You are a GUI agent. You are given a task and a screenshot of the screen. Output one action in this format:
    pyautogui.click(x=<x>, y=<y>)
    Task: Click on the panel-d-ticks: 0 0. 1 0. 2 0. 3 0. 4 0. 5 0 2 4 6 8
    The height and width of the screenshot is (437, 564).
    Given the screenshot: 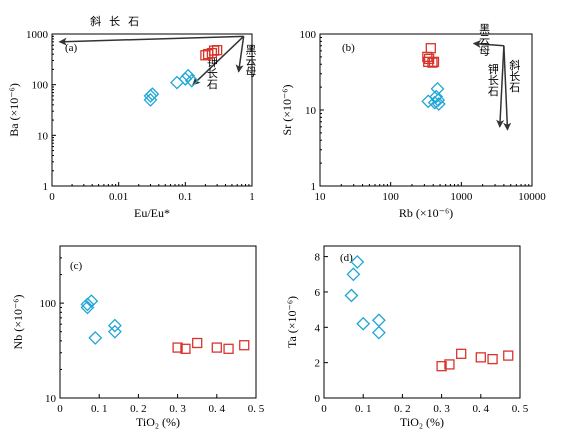 What is the action you would take?
    pyautogui.click(x=422, y=333)
    